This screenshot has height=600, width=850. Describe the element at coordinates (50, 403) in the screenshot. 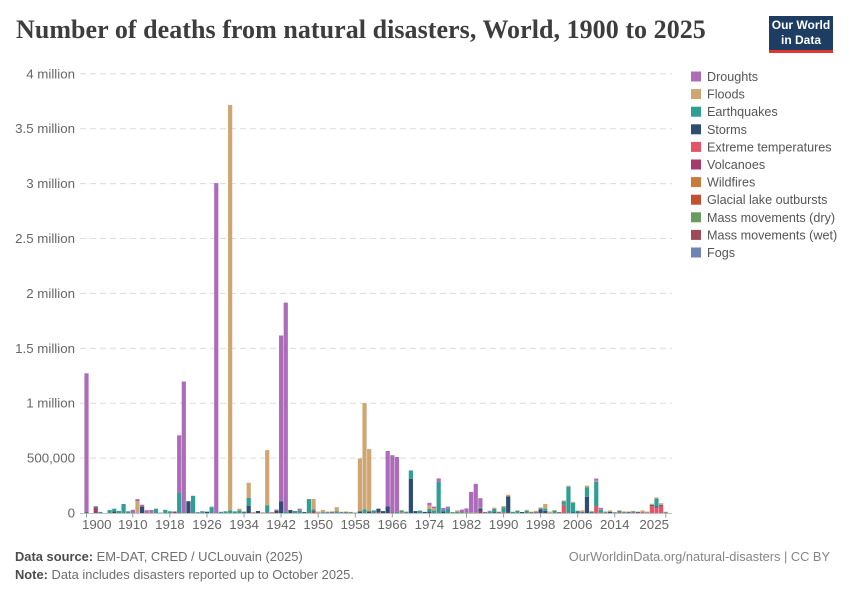

I see `svg-text: 1 million` at that location.